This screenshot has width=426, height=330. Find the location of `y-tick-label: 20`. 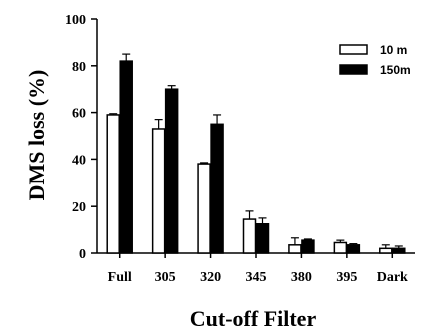

y-tick-label: 20 is located at coordinates (79, 207).